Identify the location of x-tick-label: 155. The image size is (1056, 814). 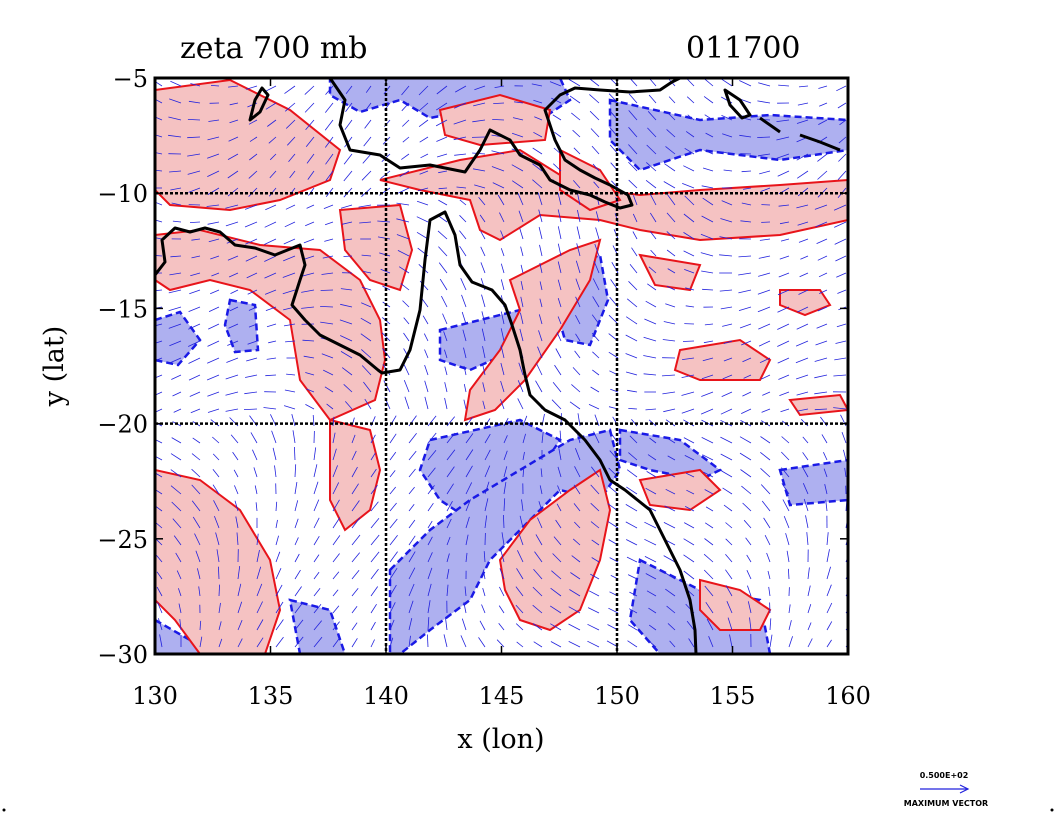
(733, 696).